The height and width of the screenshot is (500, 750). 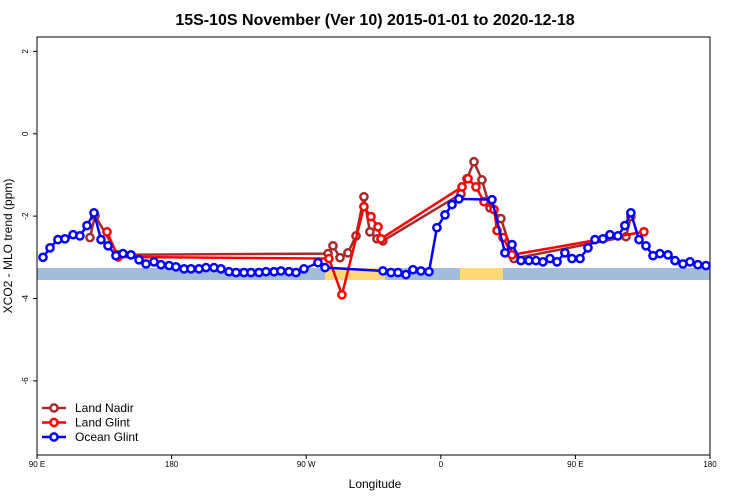 I want to click on surface-band-land, so click(x=481, y=274).